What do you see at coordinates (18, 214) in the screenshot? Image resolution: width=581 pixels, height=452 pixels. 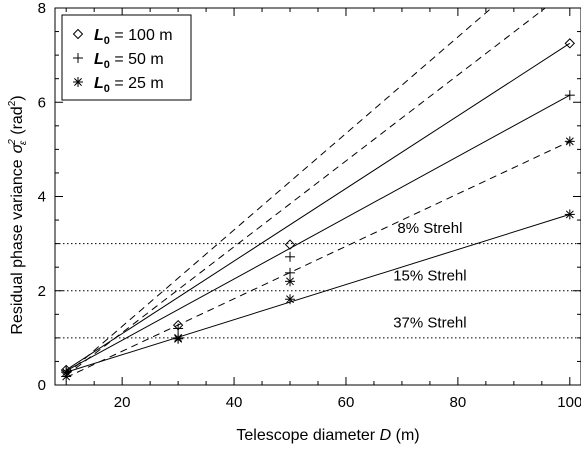 I see `y-axis-title: Residual phase varianceσ2ε(rad2)` at bounding box center [18, 214].